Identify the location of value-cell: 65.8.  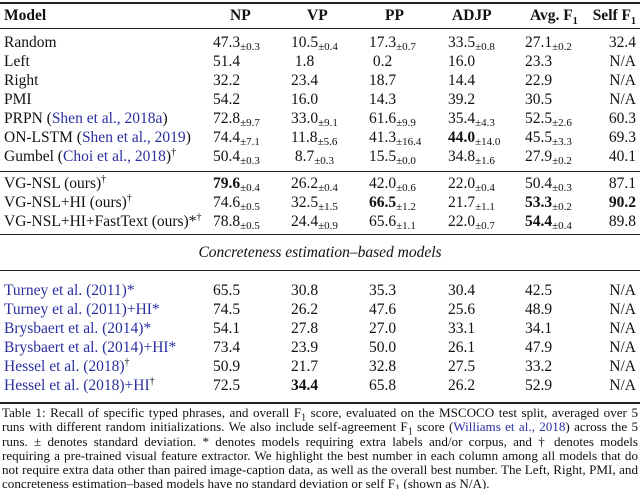
(382, 385).